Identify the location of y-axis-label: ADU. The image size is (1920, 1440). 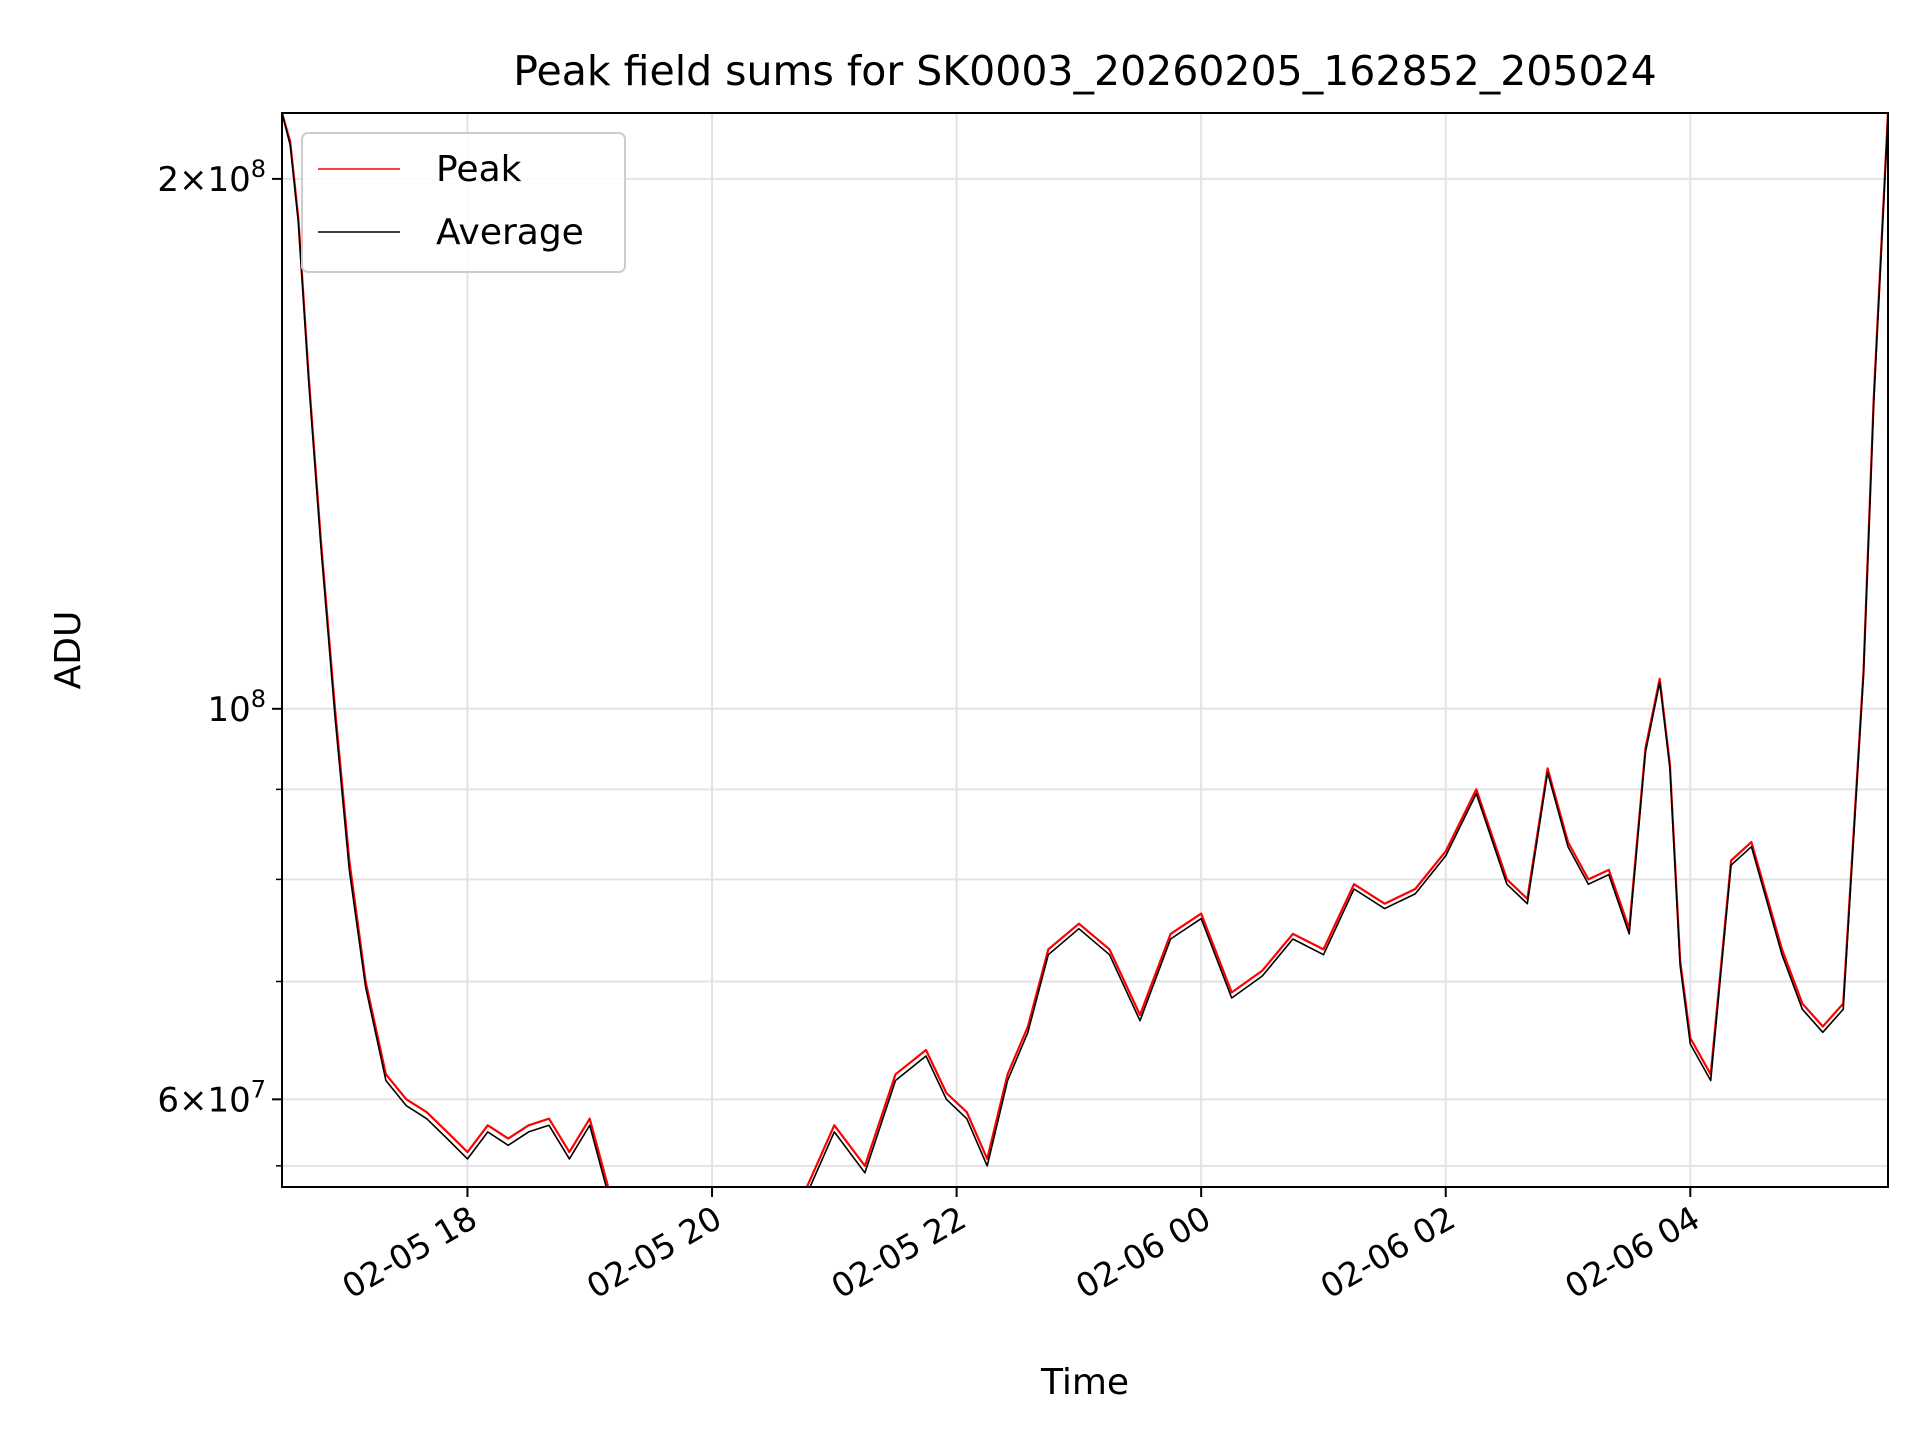
(68, 650).